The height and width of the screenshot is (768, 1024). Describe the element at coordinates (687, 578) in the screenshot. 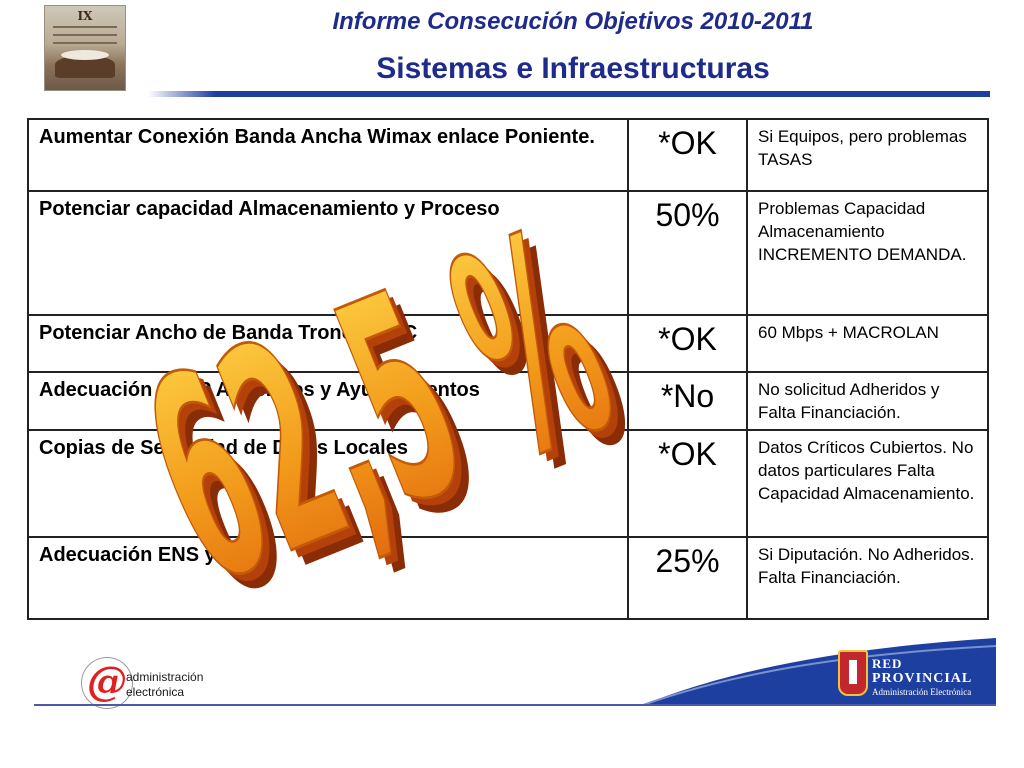

I see `status-cell: 25%` at that location.